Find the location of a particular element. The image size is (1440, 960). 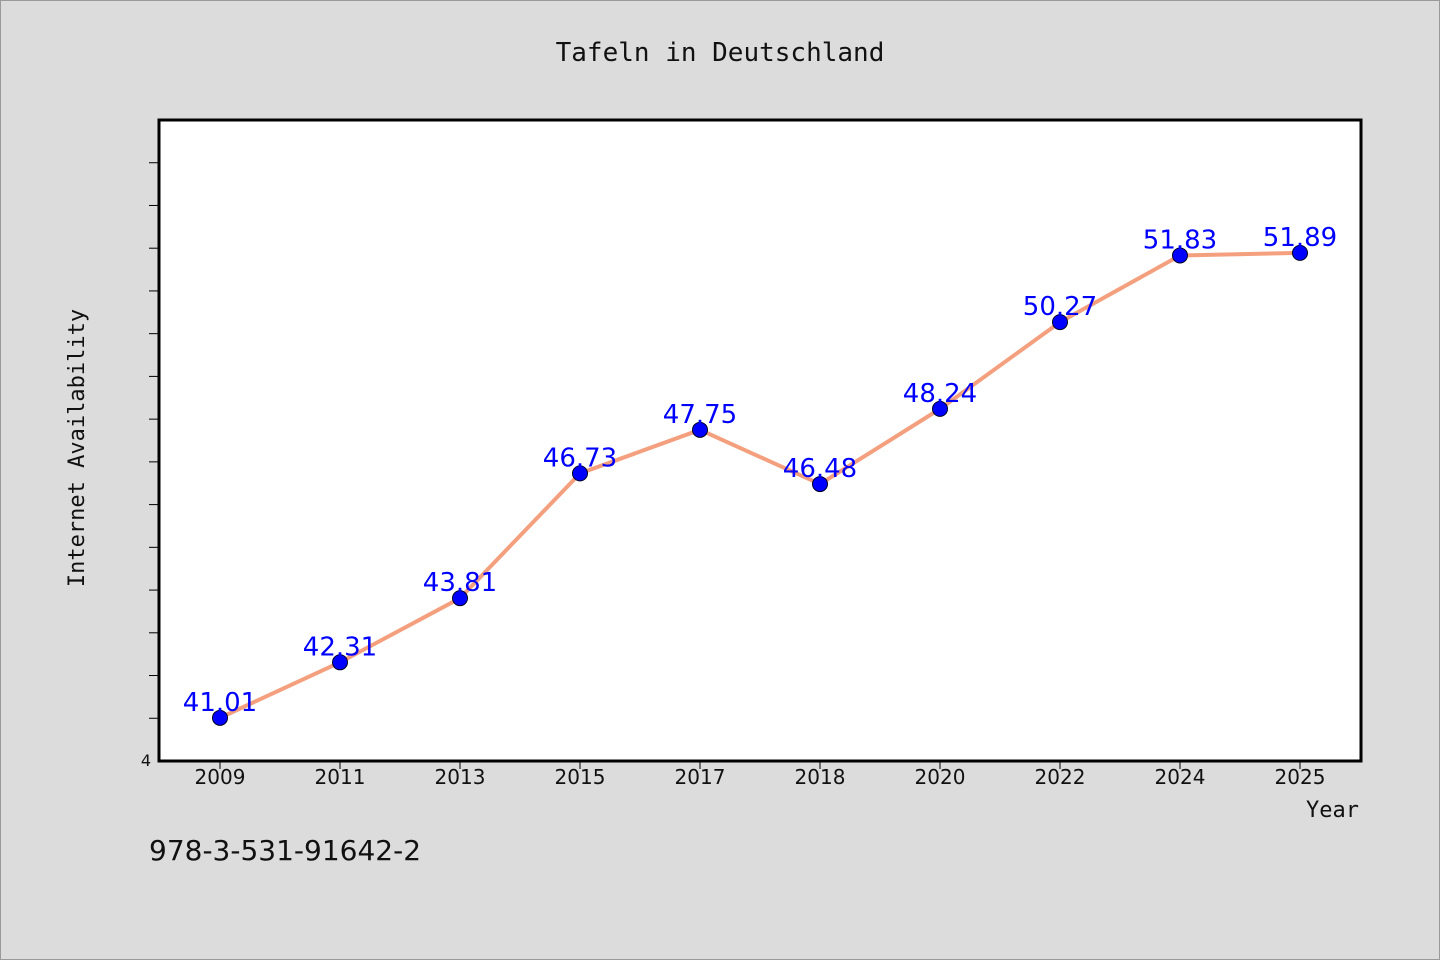

x-tick-label: 2022 is located at coordinates (1060, 777).